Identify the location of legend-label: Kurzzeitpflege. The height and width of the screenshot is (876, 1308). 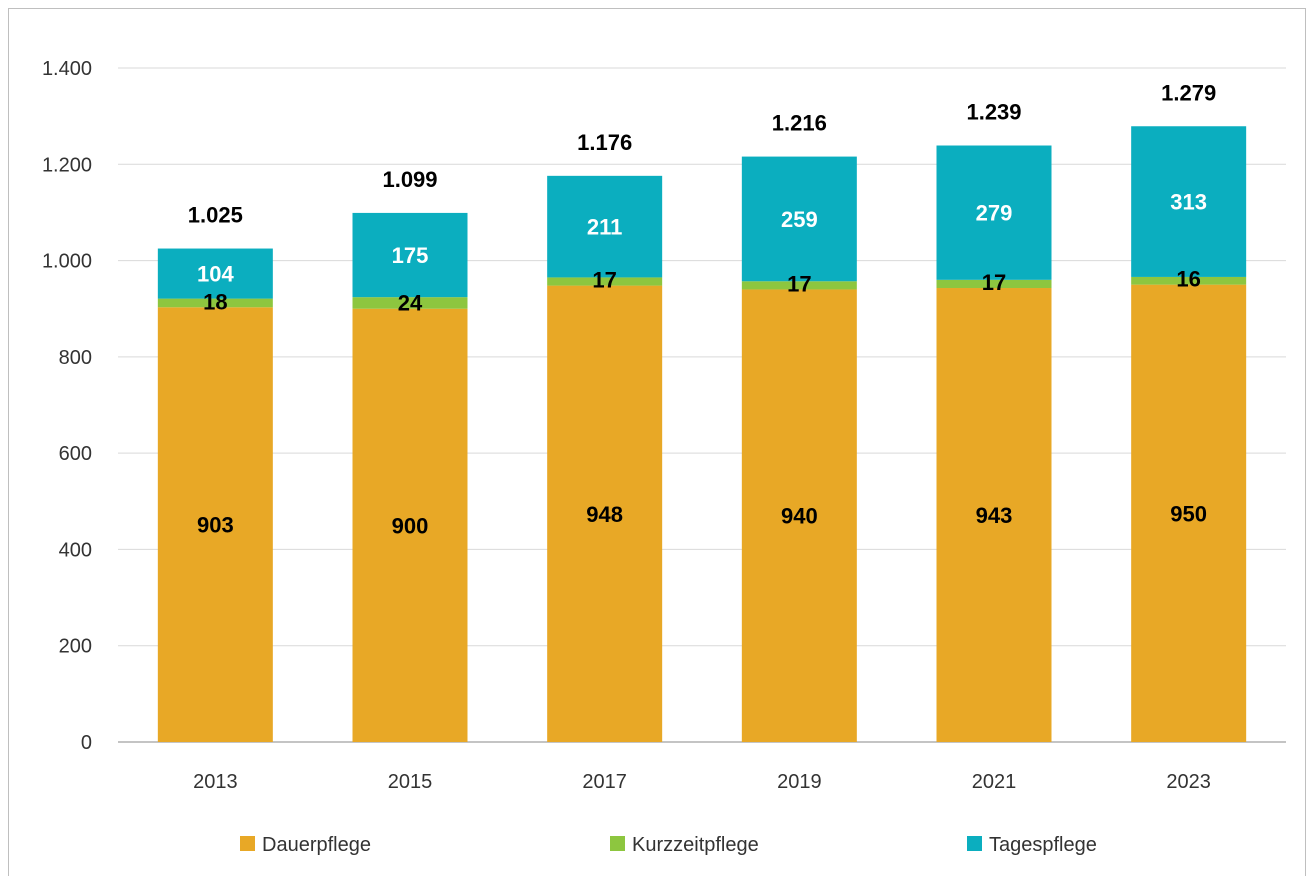
(695, 845).